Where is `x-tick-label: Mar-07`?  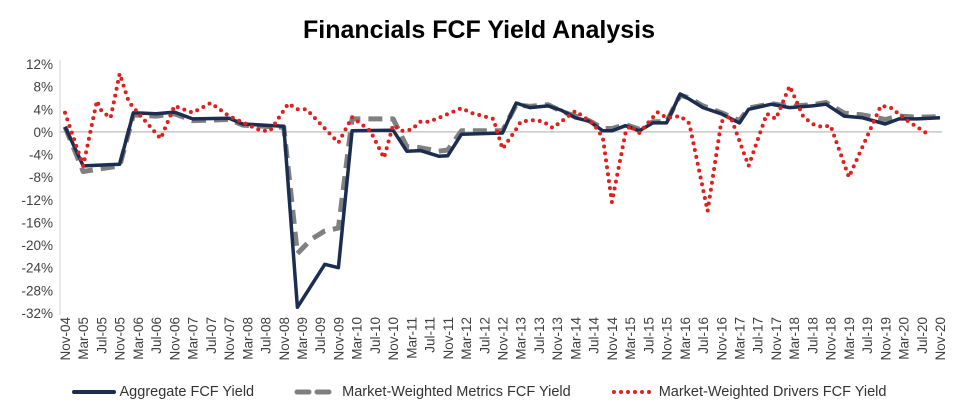
x-tick-label: Mar-07 is located at coordinates (193, 338).